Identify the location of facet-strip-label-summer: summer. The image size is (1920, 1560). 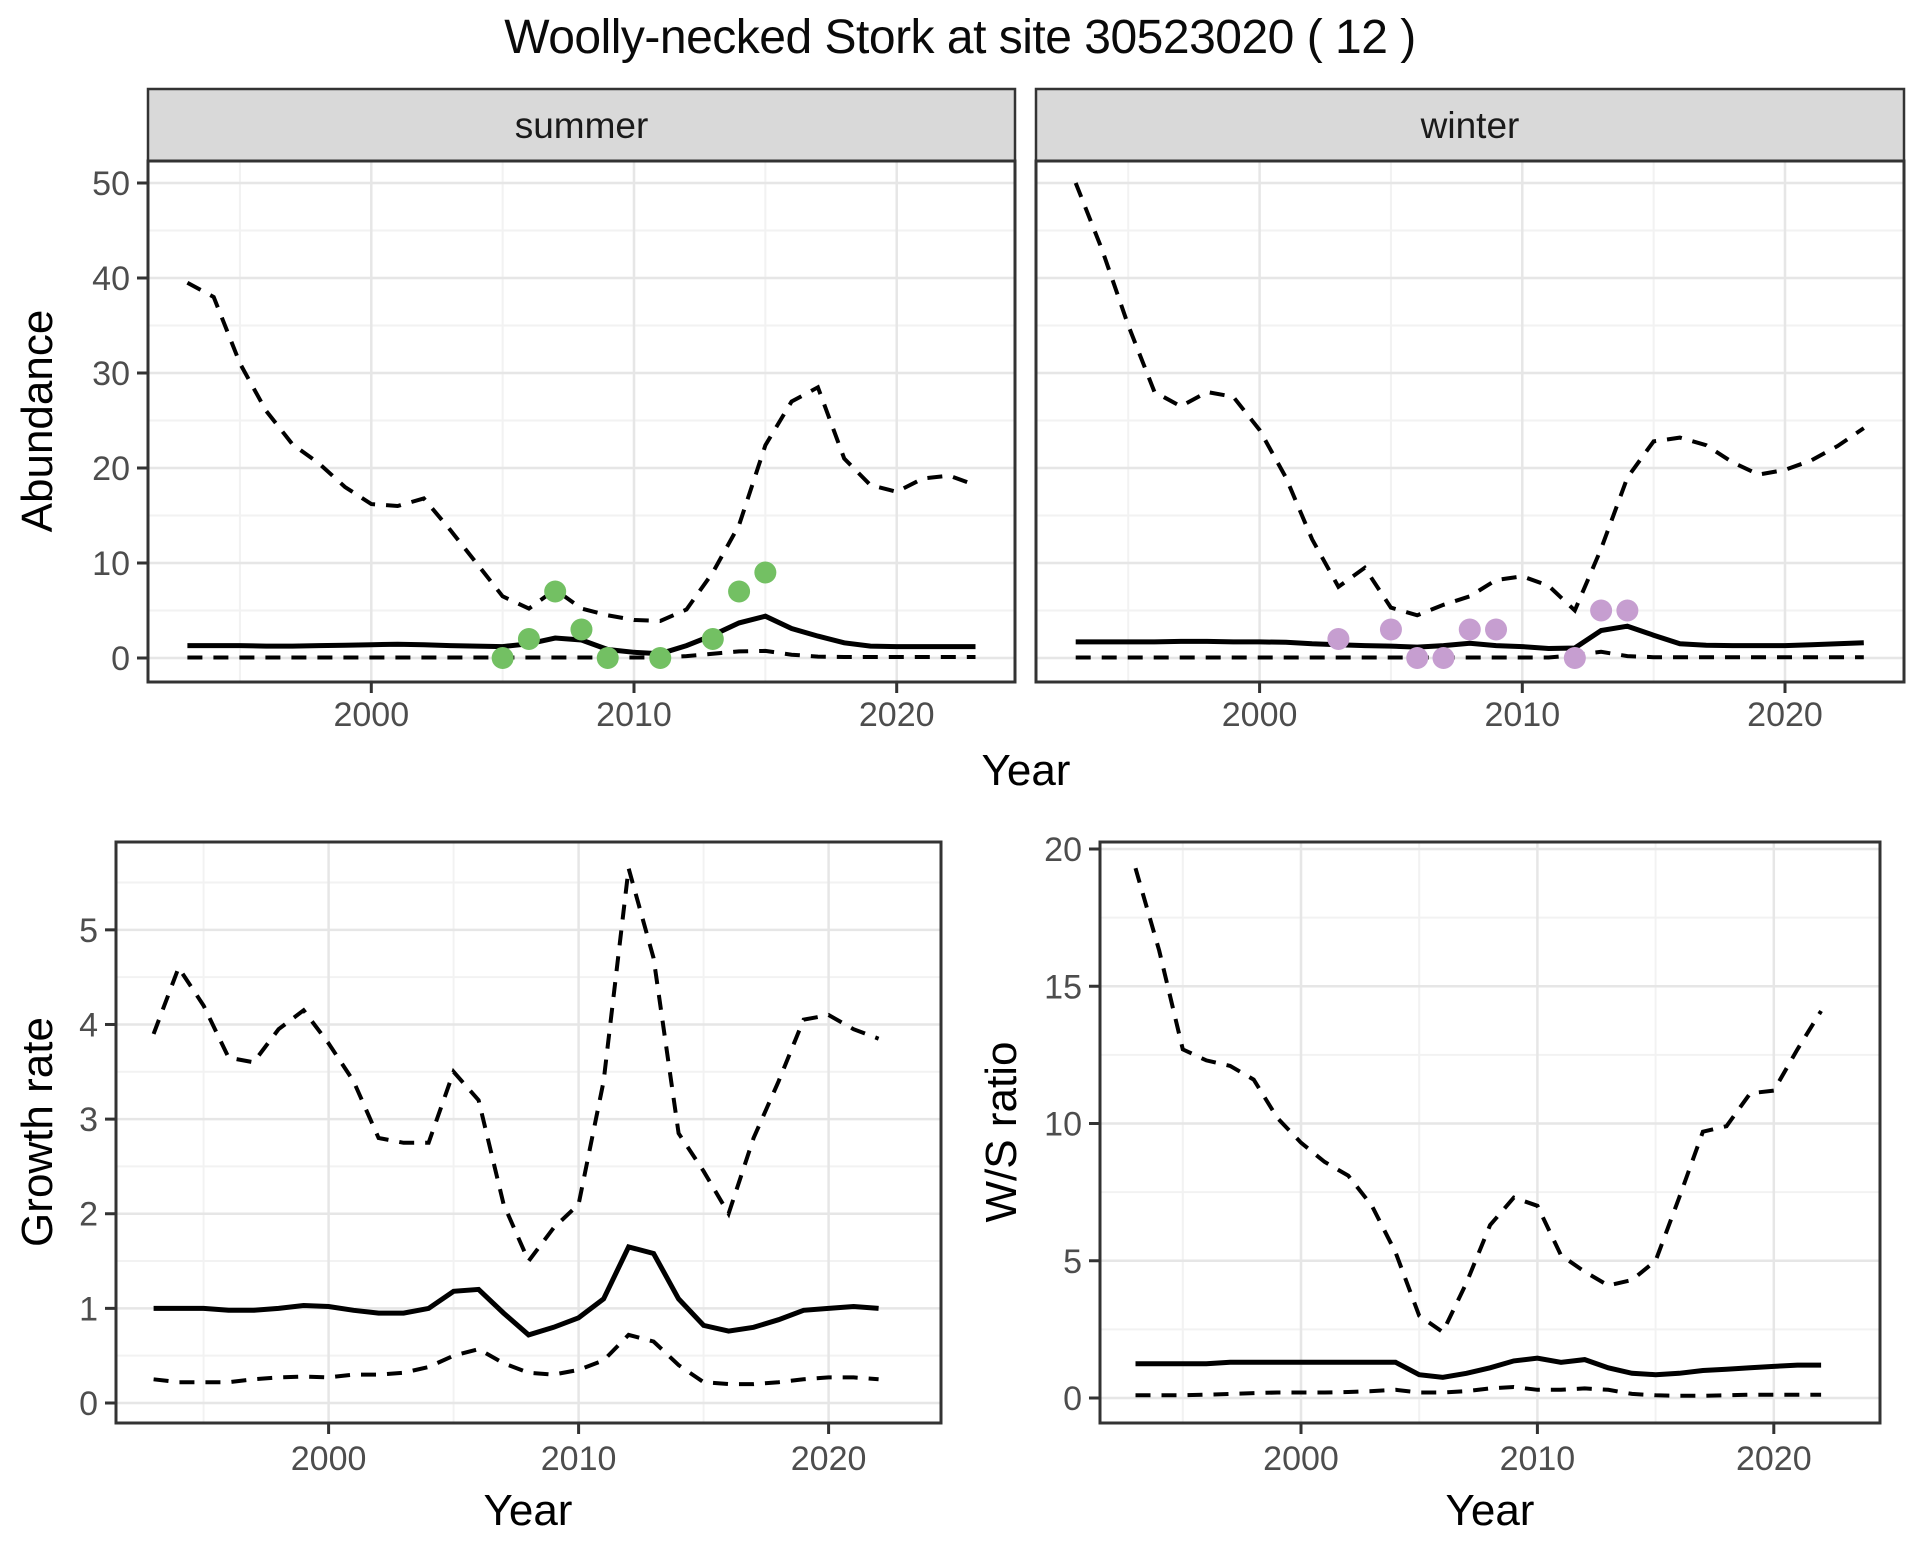
(581, 125).